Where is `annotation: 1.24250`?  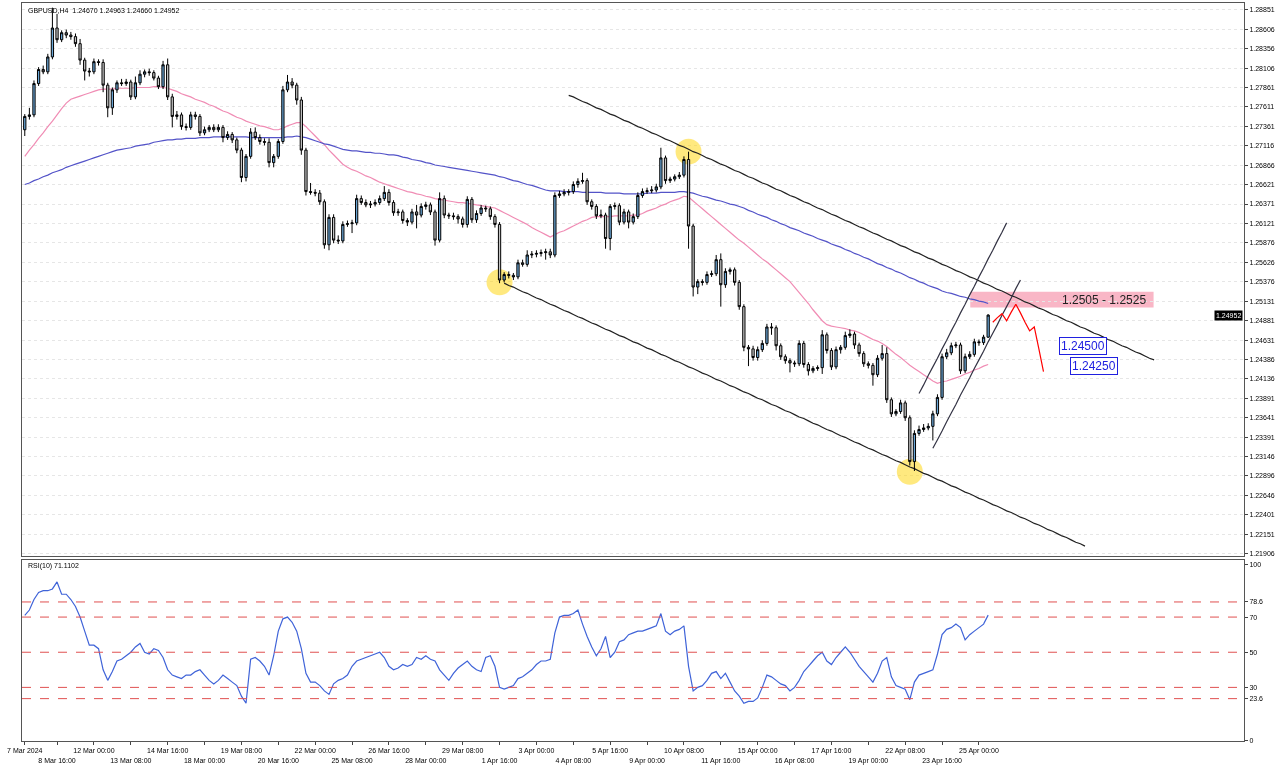
annotation: 1.24250 is located at coordinates (1094, 366).